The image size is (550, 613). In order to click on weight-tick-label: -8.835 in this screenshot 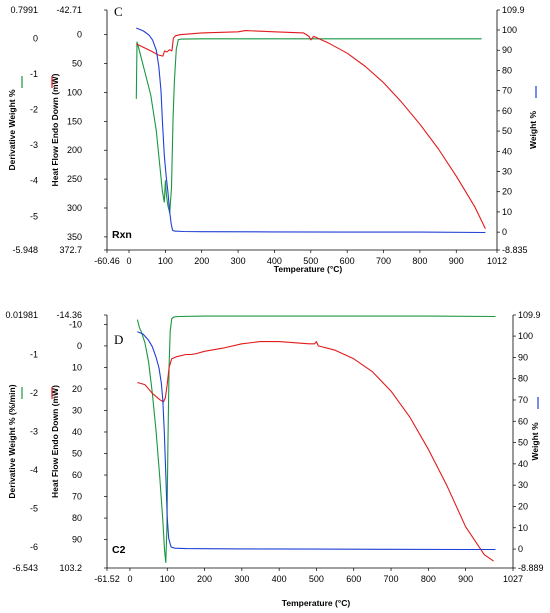, I will do `click(515, 250)`.